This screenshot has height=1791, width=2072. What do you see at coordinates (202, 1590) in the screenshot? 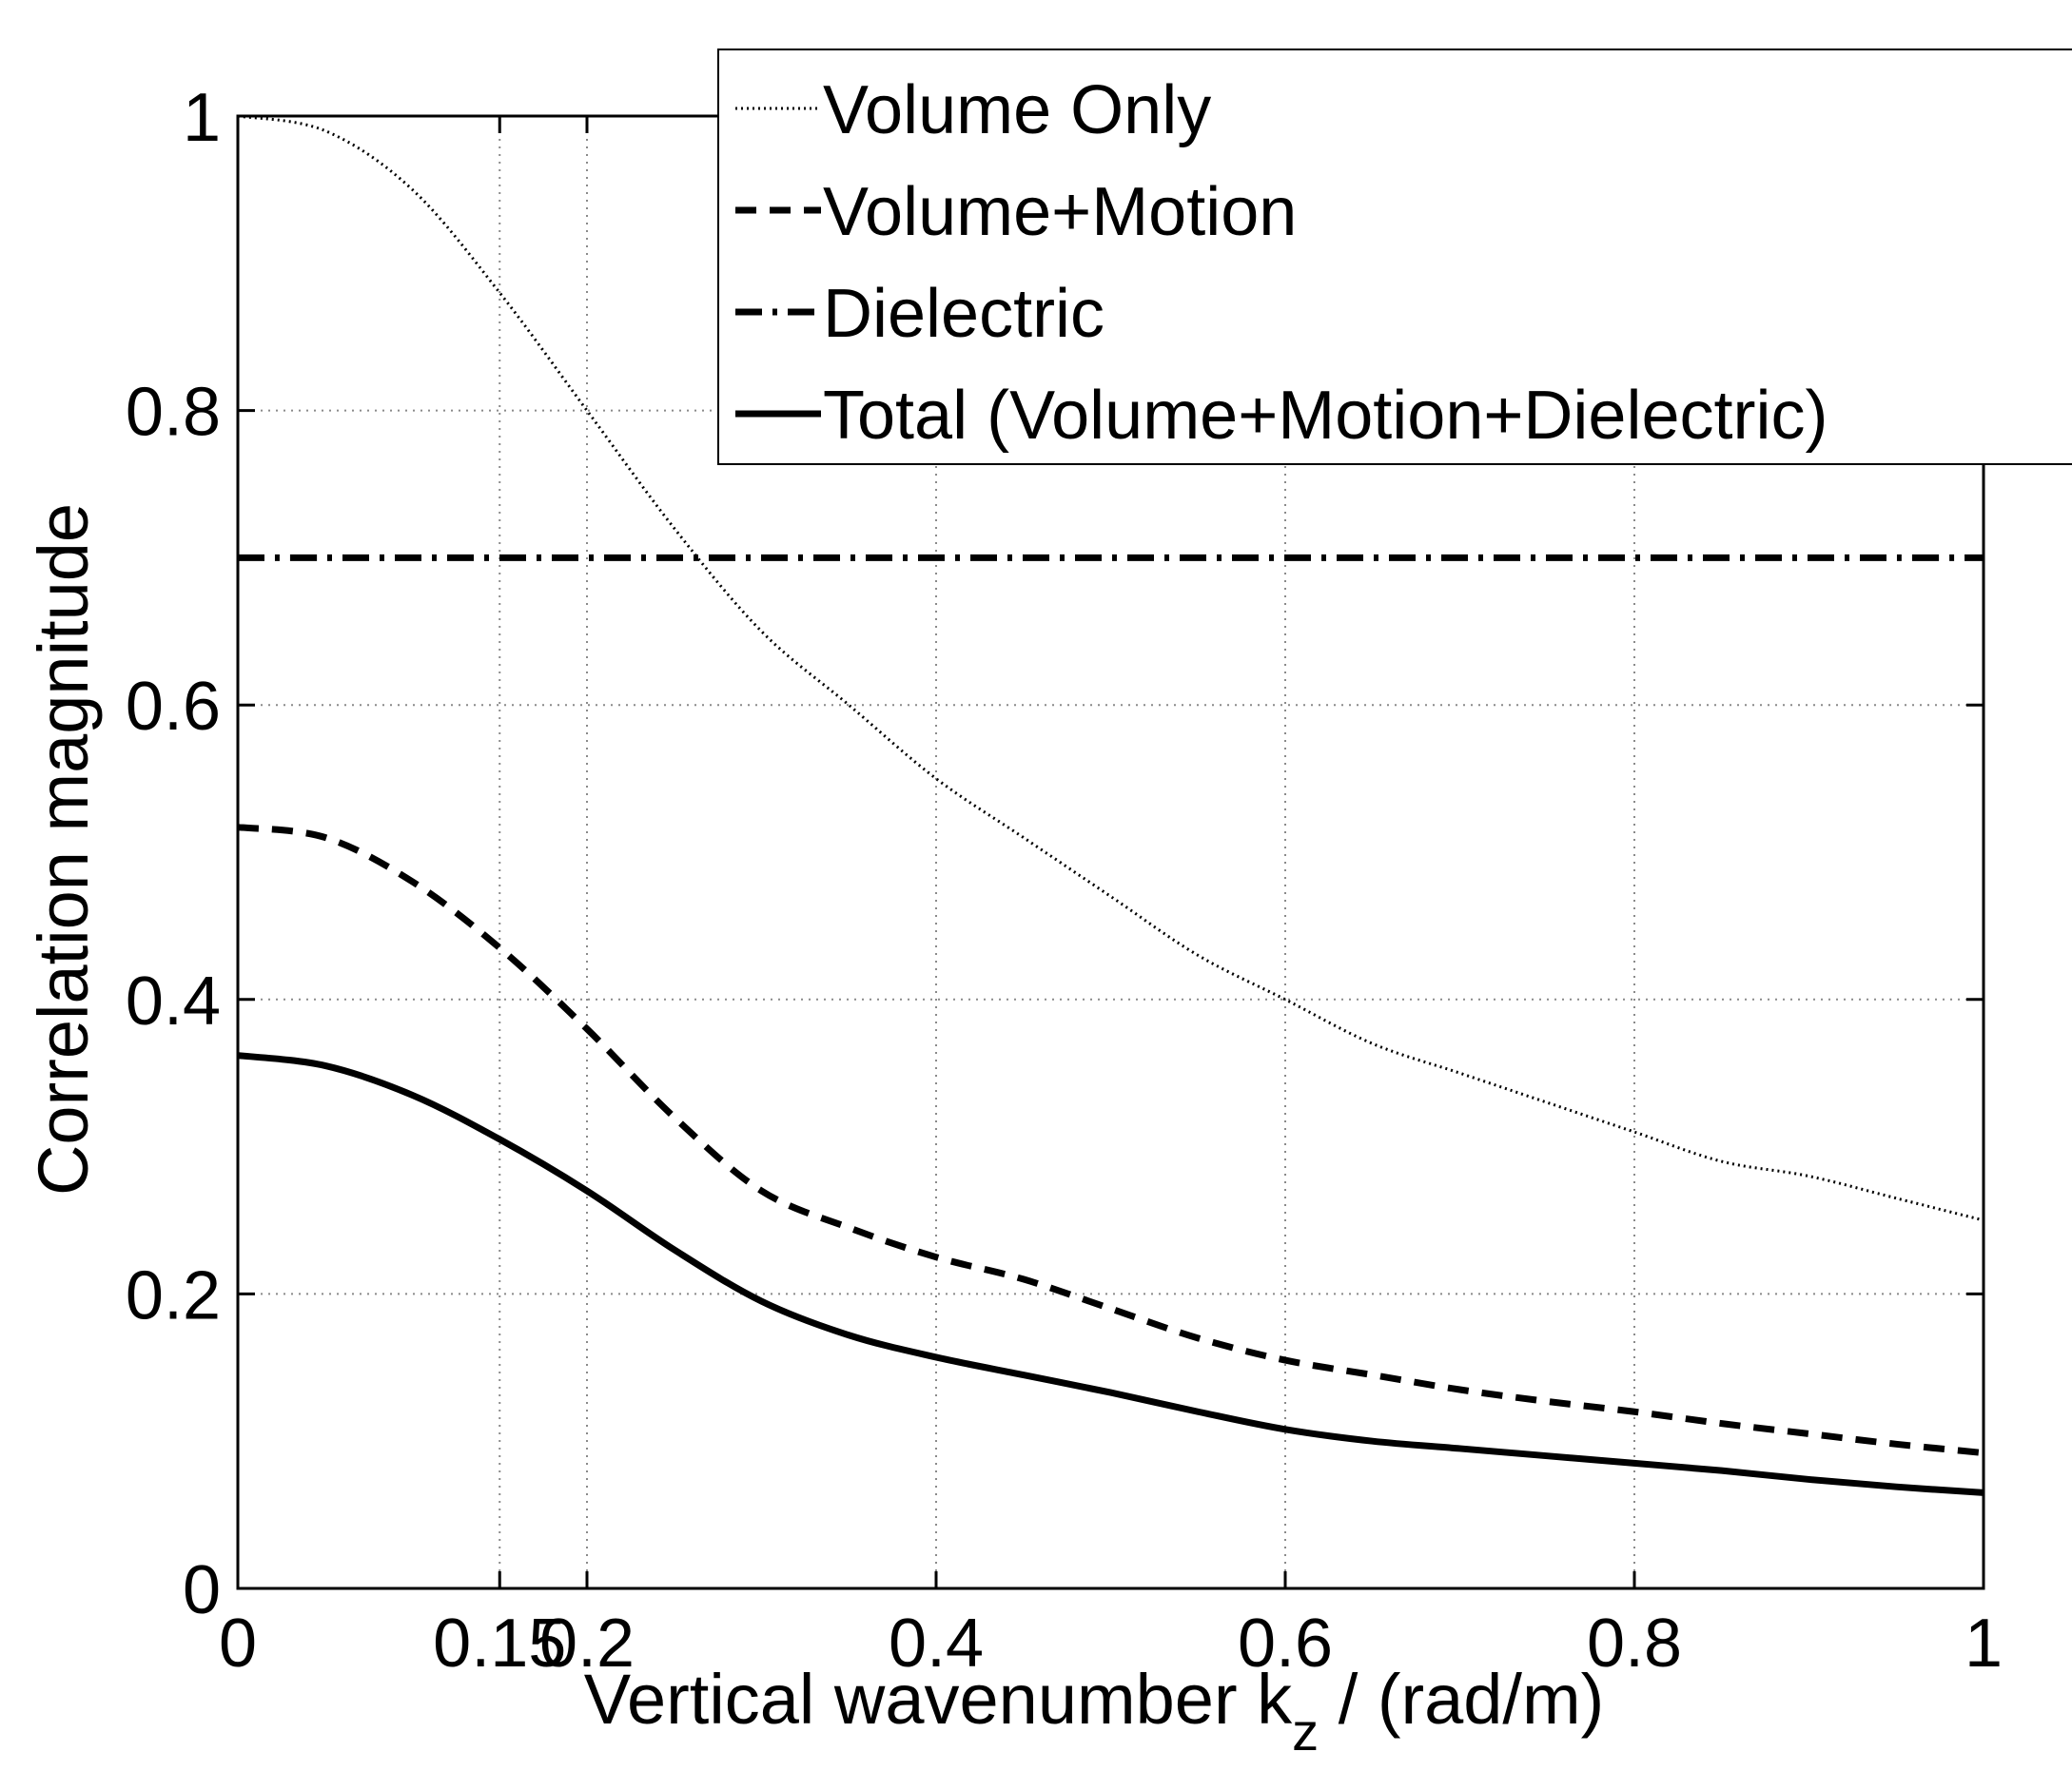
I see `y-tick-label: 0` at bounding box center [202, 1590].